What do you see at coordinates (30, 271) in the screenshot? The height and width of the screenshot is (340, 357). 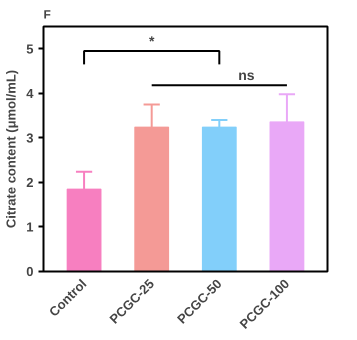 I see `y-tick-label: 0` at bounding box center [30, 271].